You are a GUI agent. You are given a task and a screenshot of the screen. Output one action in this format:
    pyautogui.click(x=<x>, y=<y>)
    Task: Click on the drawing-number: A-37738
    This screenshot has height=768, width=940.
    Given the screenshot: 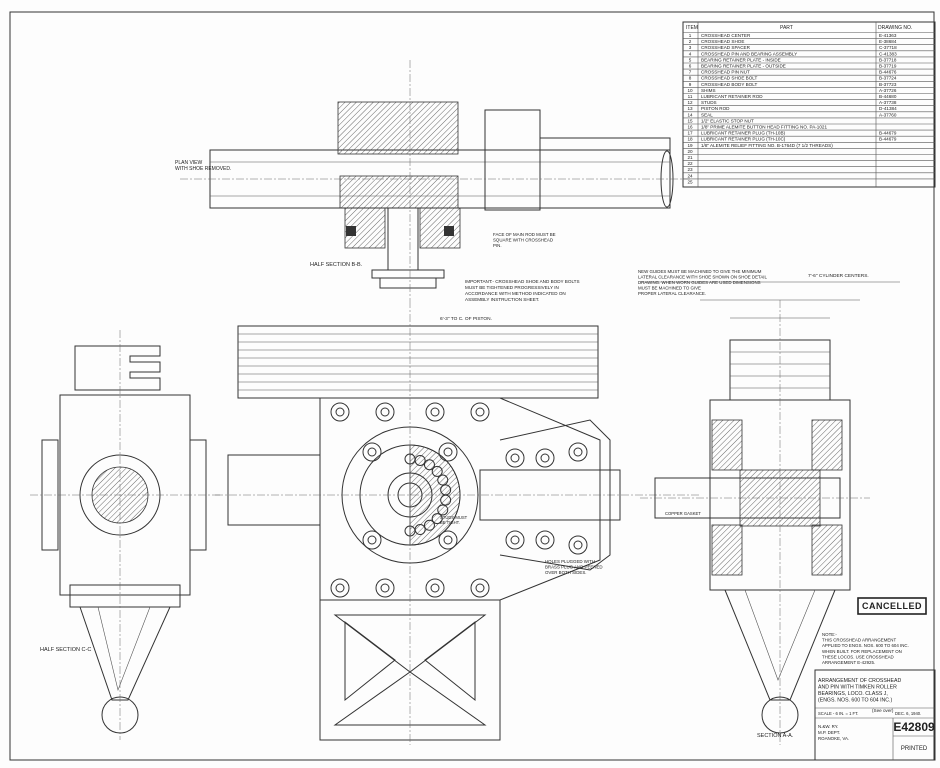 What is the action you would take?
    pyautogui.click(x=888, y=102)
    